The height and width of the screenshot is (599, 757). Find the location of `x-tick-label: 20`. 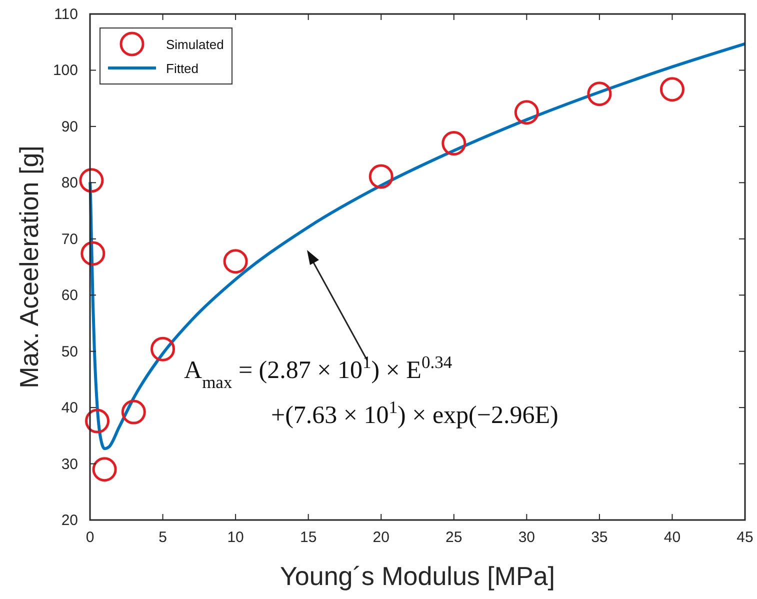

x-tick-label: 20 is located at coordinates (381, 537).